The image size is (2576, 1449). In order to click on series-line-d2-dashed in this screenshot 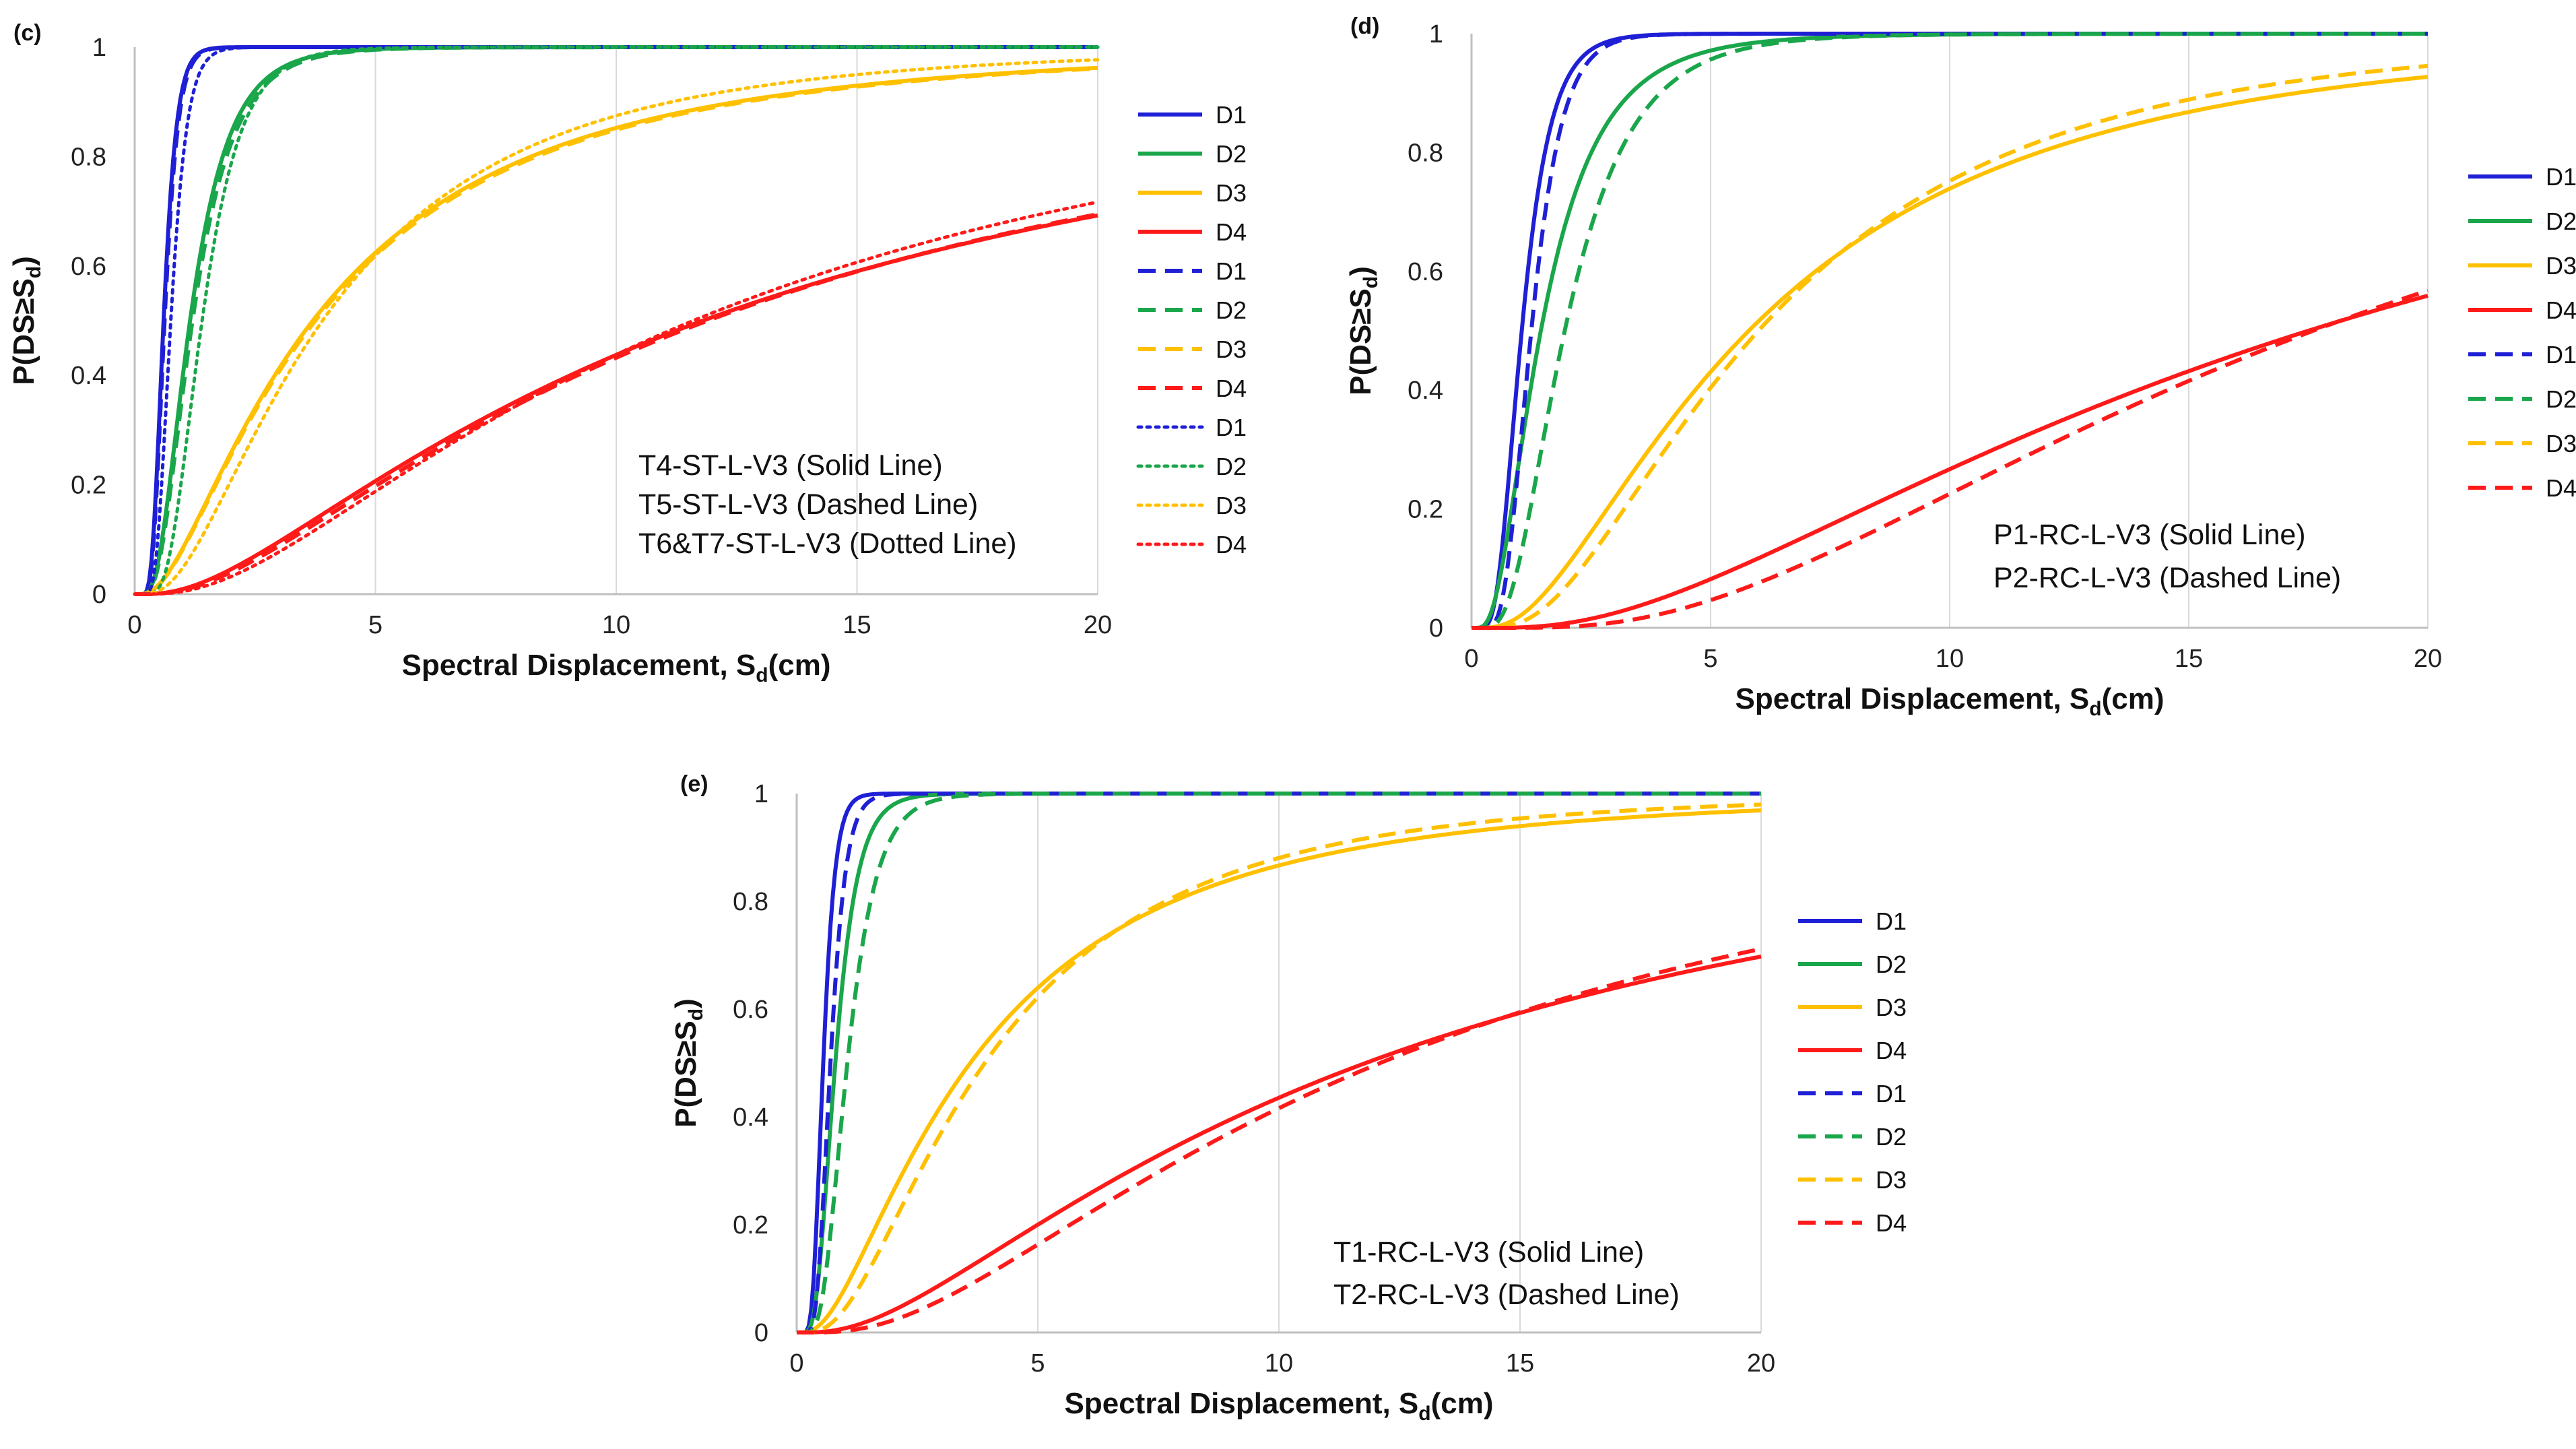, I will do `click(1279, 1063)`.